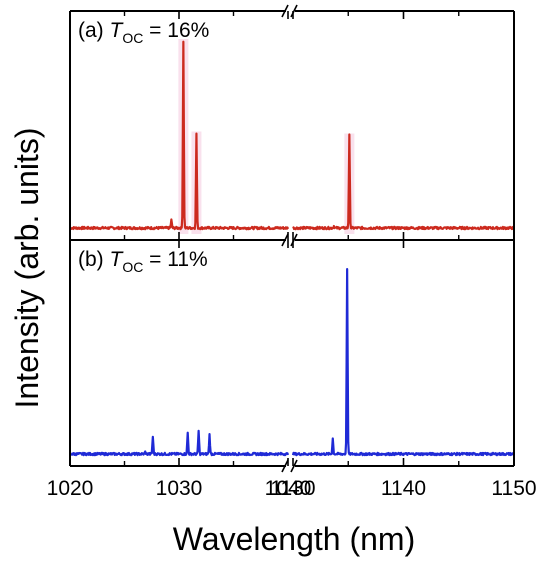  I want to click on panel-label-prefix: (b), so click(94, 259).